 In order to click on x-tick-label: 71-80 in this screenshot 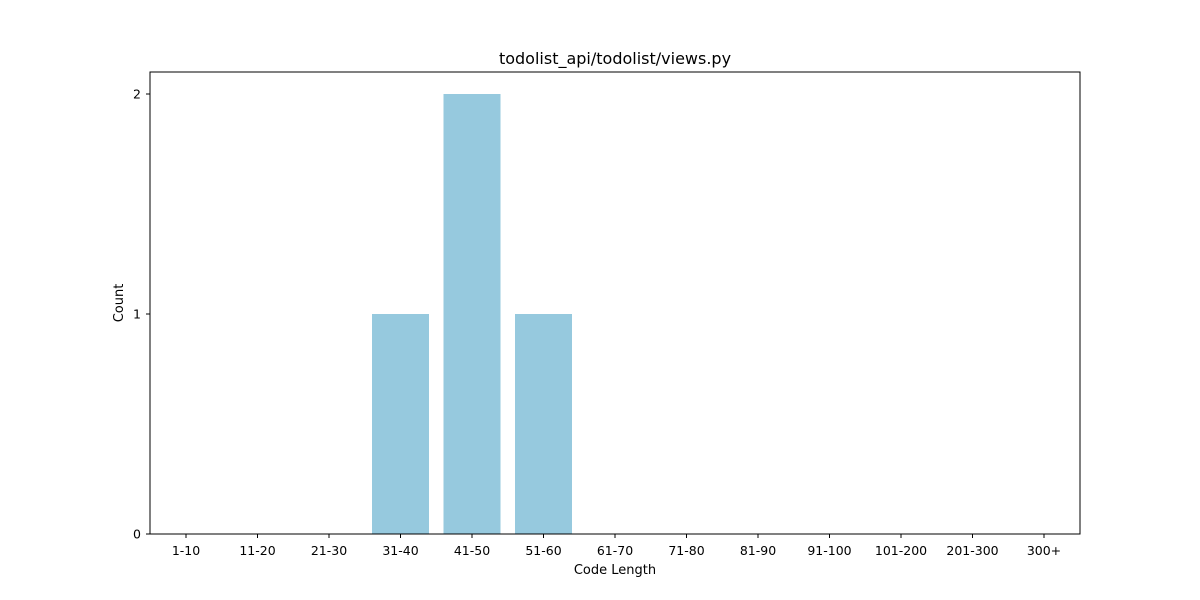, I will do `click(686, 550)`.